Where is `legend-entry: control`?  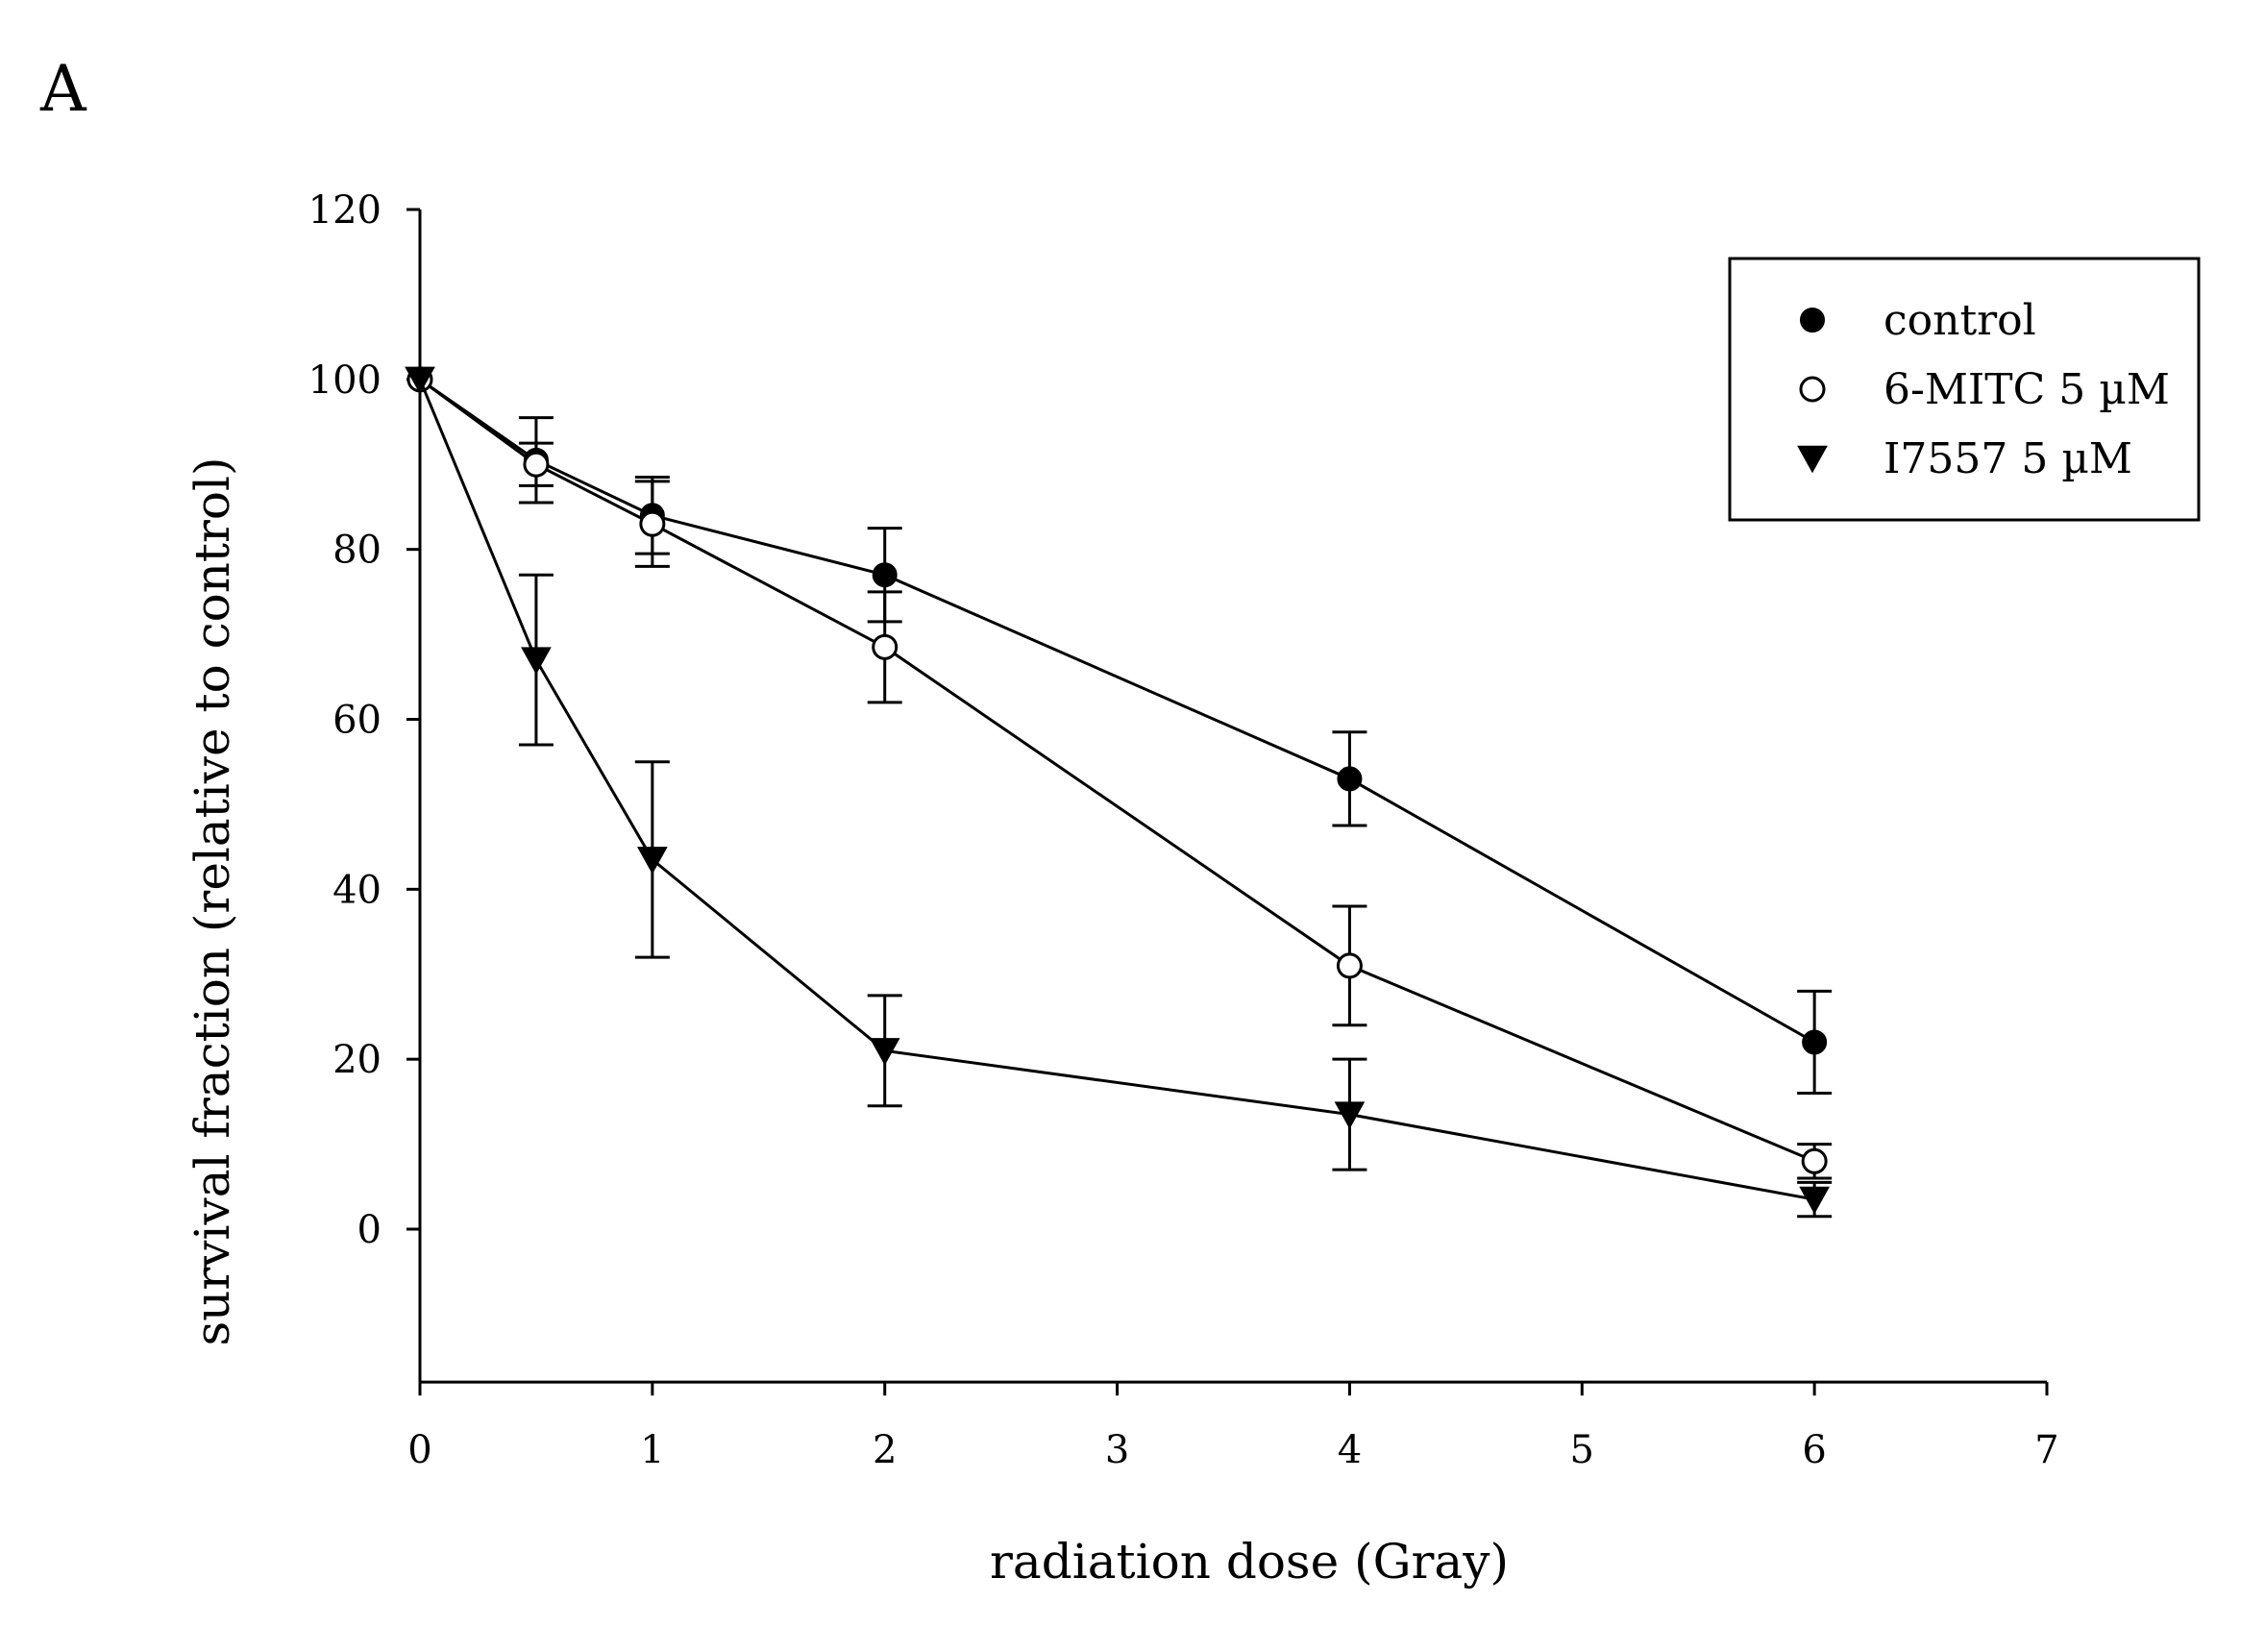
legend-entry: control is located at coordinates (1959, 320).